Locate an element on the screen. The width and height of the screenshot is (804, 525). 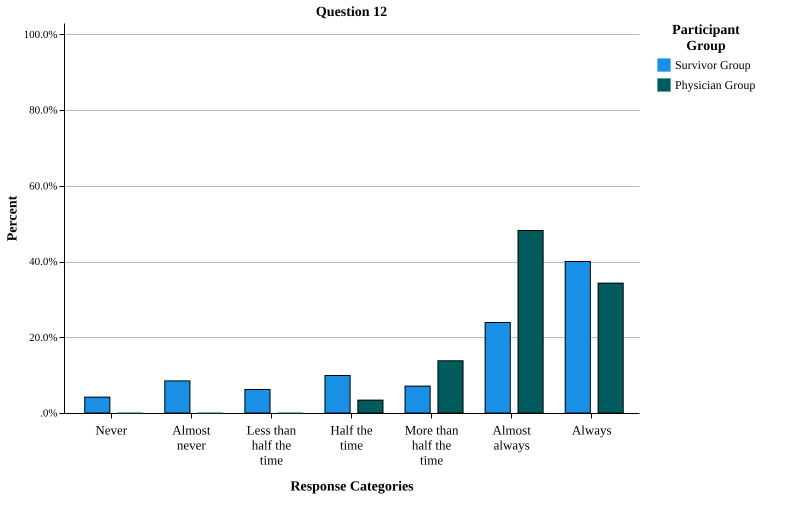
legend-label: Physician Group is located at coordinates (715, 85).